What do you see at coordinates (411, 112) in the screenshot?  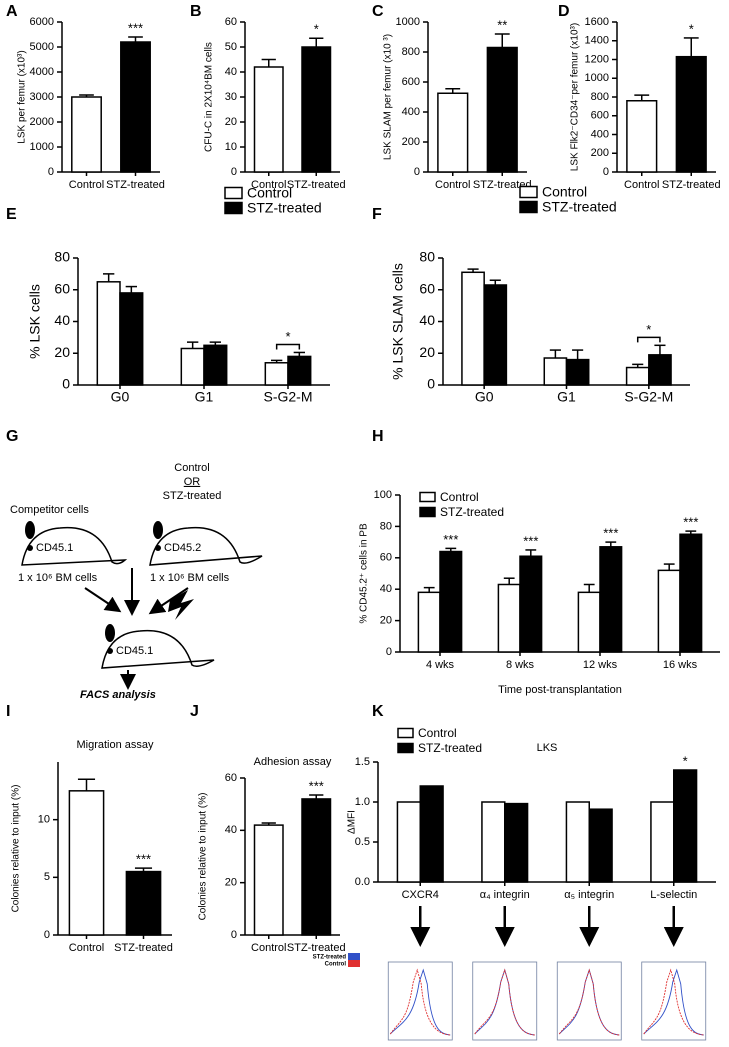 I see `y-tick-label: 400` at bounding box center [411, 112].